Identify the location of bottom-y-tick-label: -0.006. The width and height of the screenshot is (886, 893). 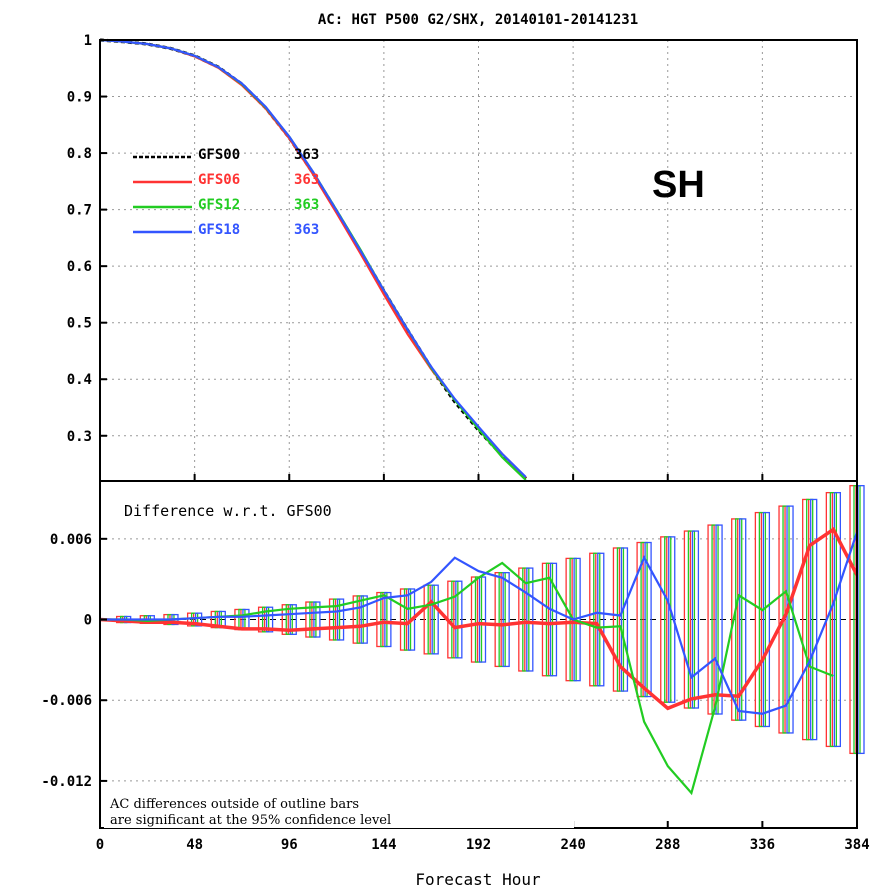
(66, 701).